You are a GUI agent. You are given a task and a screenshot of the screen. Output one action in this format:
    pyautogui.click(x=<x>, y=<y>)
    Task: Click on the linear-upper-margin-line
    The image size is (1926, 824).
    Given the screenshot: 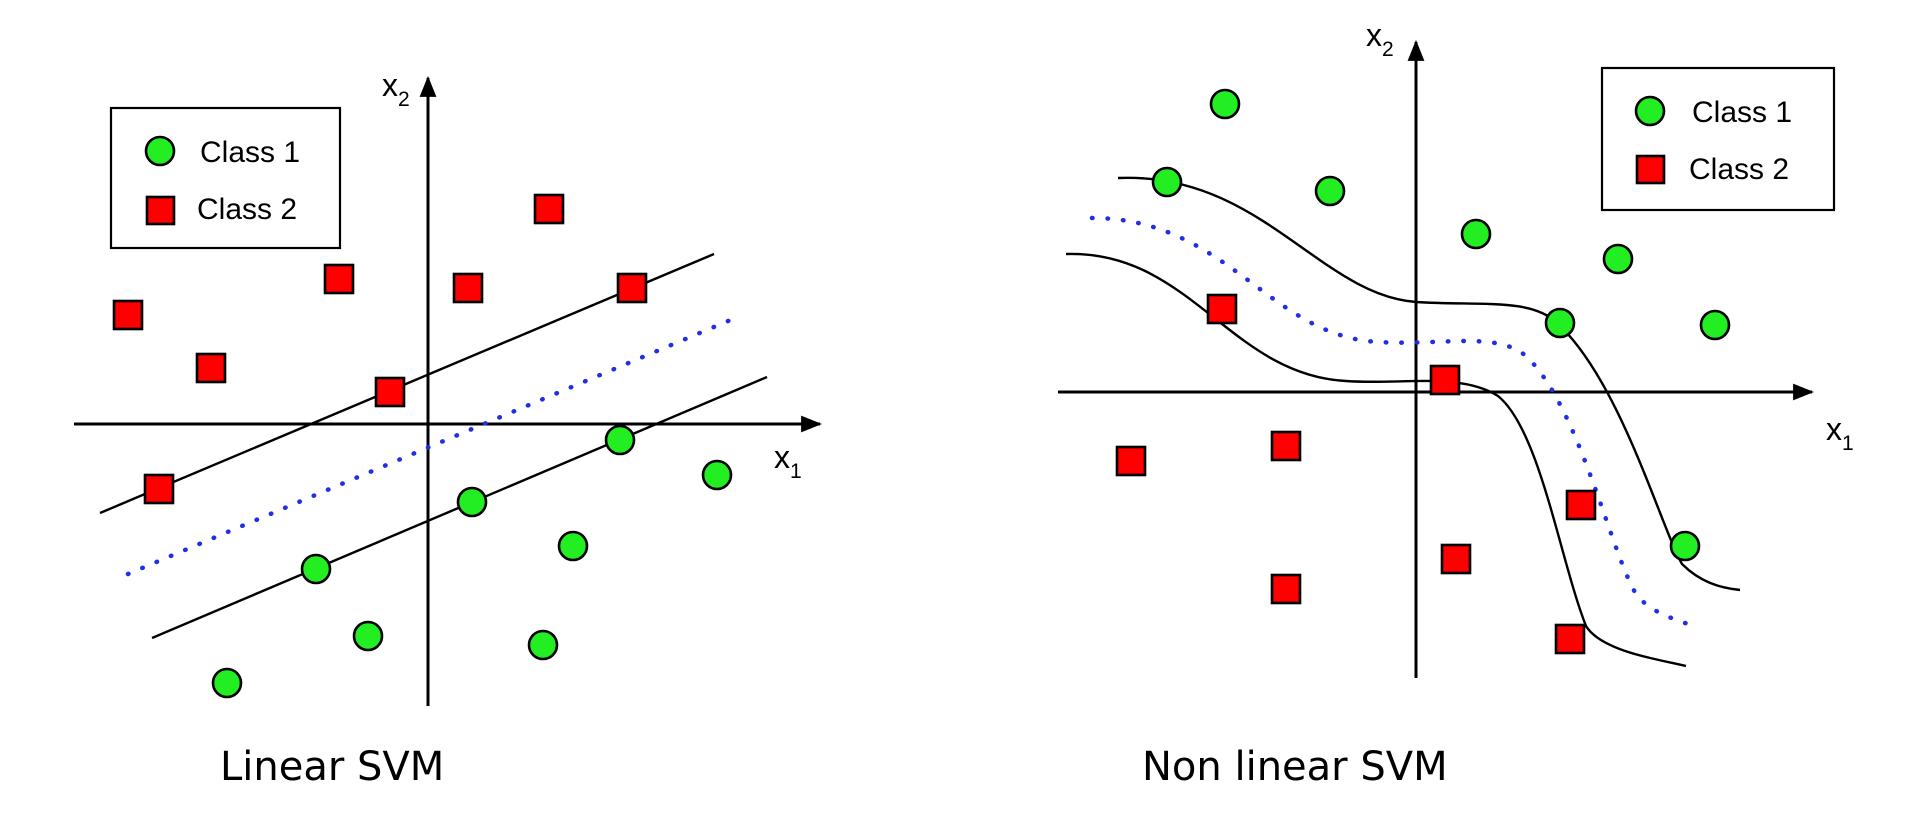 What is the action you would take?
    pyautogui.click(x=407, y=383)
    